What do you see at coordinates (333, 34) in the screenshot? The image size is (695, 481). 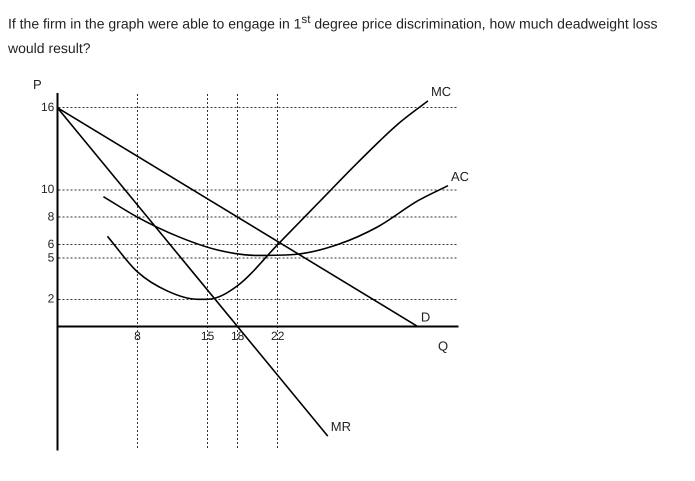 I see `chart-title: If the firm in the graph were able to engage in 1$^{st}$ degree price discrimination, how much deadweight loss would result?` at bounding box center [333, 34].